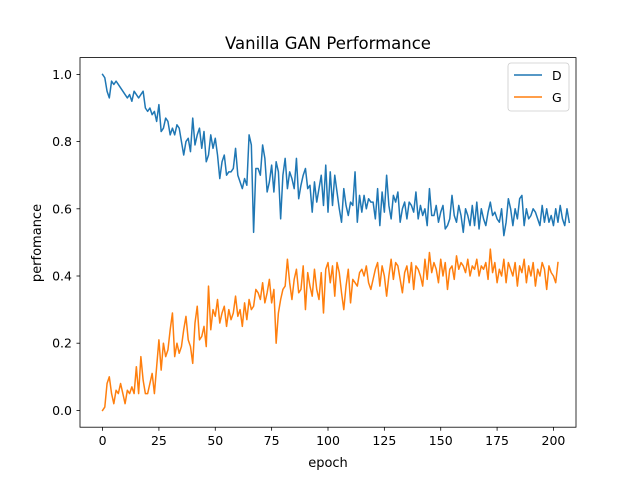 This screenshot has width=640, height=485. I want to click on legend: D G, so click(538, 87).